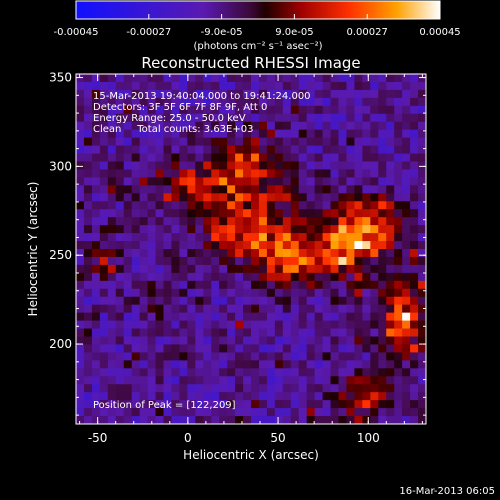 The height and width of the screenshot is (500, 500). I want to click on colorbar-tick-label: 9.0e-05, so click(294, 32).